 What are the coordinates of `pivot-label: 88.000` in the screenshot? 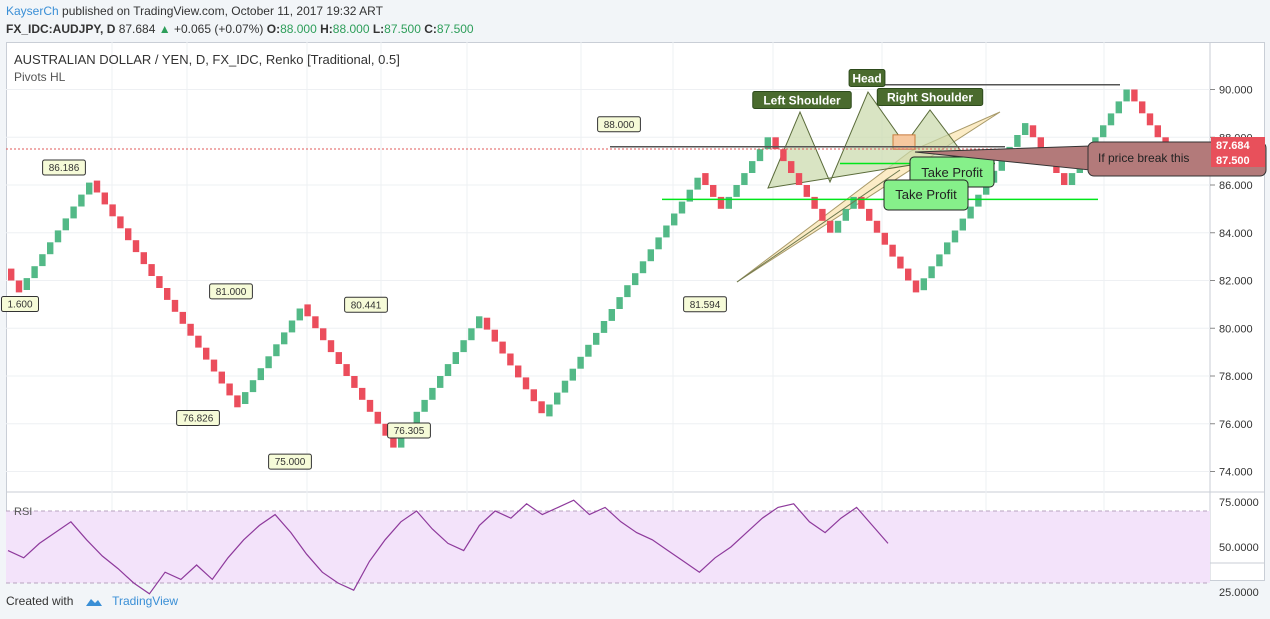 It's located at (619, 125).